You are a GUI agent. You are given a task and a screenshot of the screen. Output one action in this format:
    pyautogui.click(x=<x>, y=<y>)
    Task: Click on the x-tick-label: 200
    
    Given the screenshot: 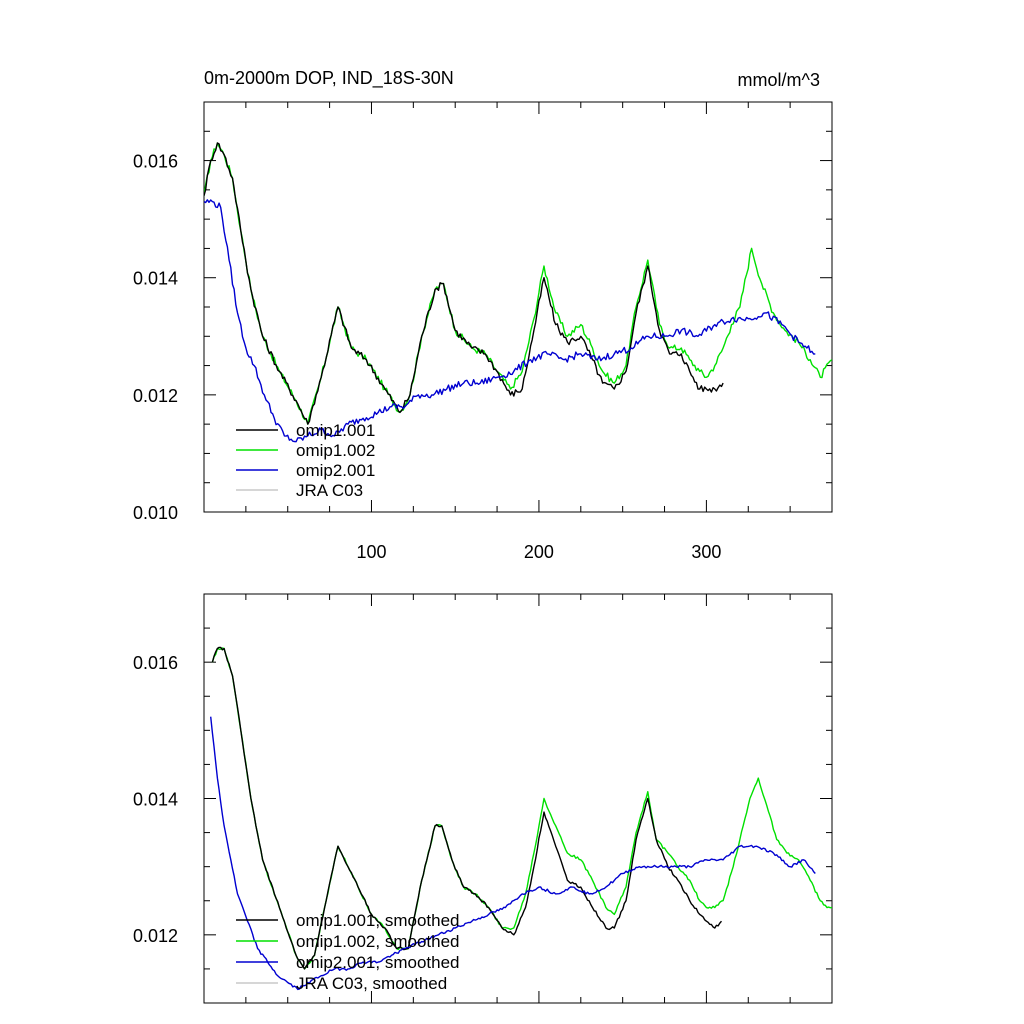 What is the action you would take?
    pyautogui.click(x=539, y=552)
    